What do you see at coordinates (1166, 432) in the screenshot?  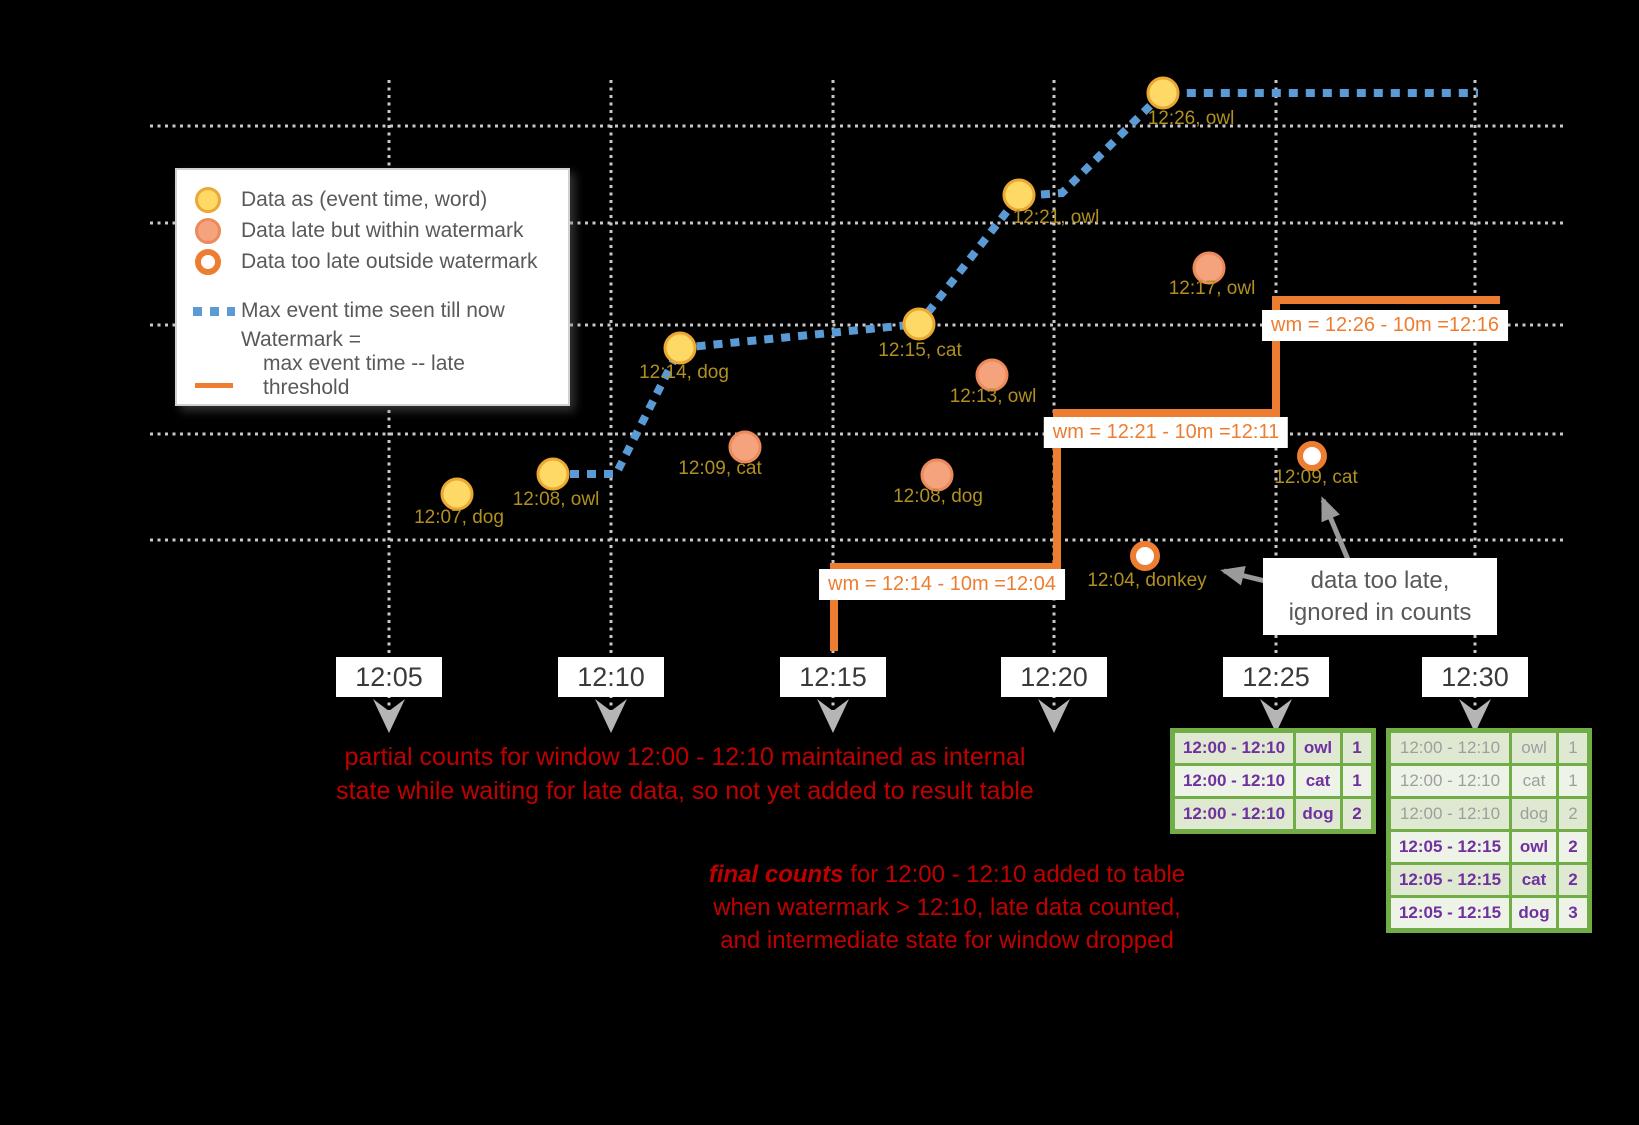 I see `watermark-value-label: wm = 12:21 - 10m =12:11` at bounding box center [1166, 432].